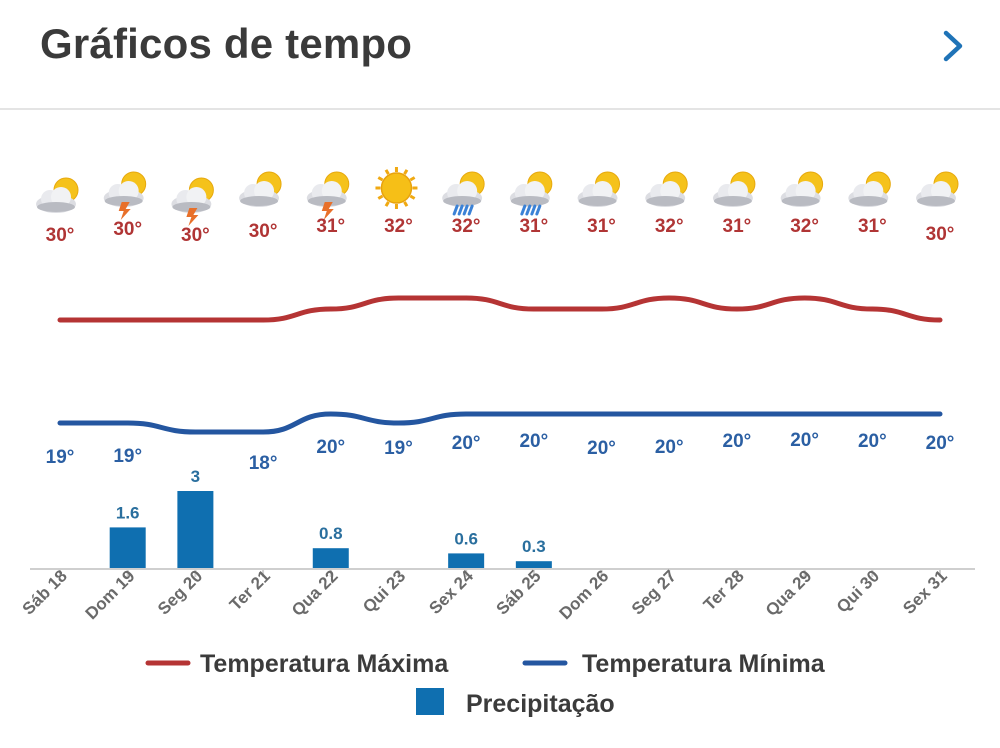 The image size is (1000, 748). I want to click on precip-value-label: 1.6, so click(128, 512).